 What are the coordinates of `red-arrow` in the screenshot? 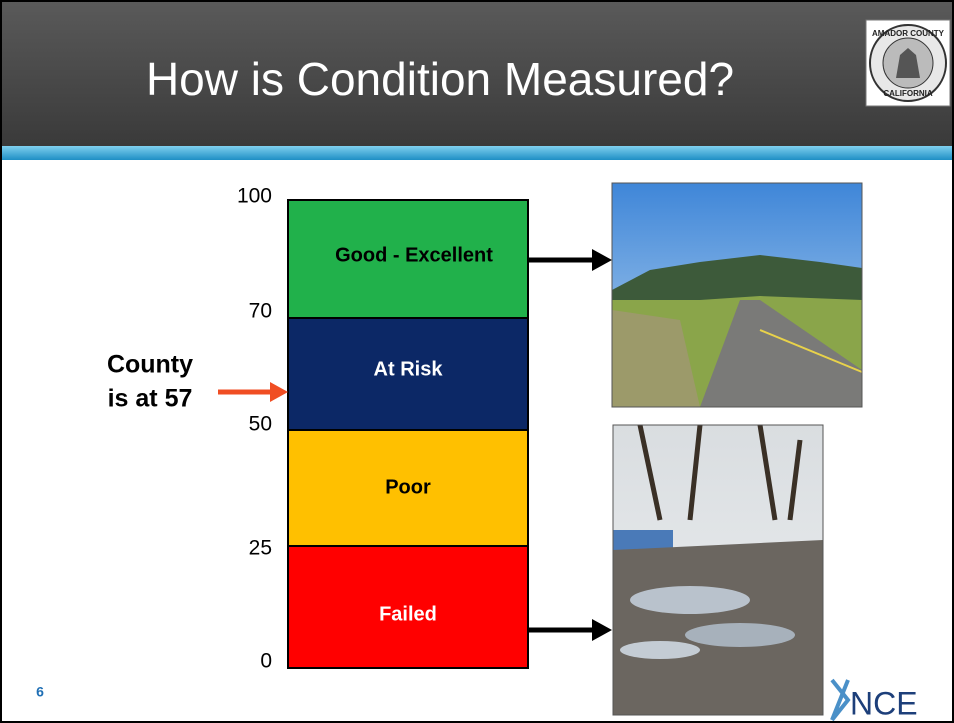 It's located at (253, 392).